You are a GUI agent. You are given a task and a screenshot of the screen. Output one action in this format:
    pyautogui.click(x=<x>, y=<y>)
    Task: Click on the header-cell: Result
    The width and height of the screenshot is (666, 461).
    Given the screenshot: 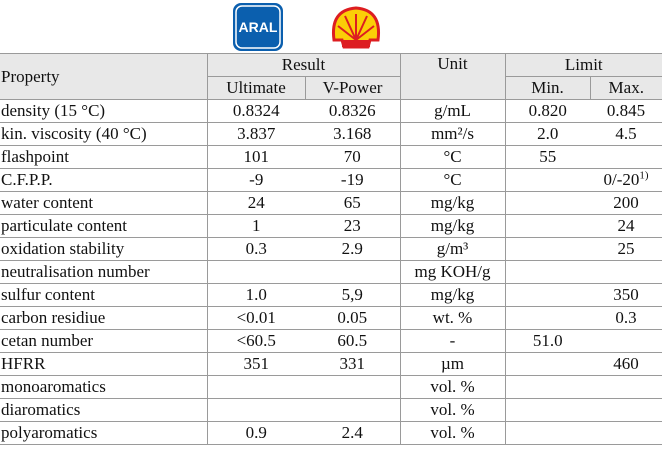 What is the action you would take?
    pyautogui.click(x=303, y=65)
    